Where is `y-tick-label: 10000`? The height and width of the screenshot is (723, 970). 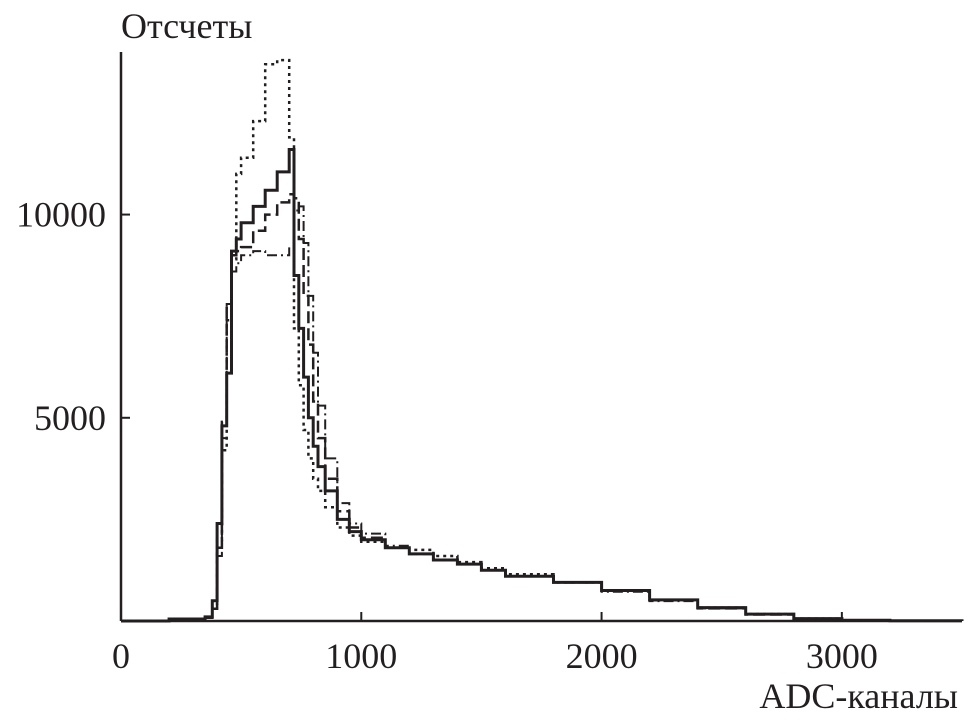 y-tick-label: 10000 is located at coordinates (61, 215).